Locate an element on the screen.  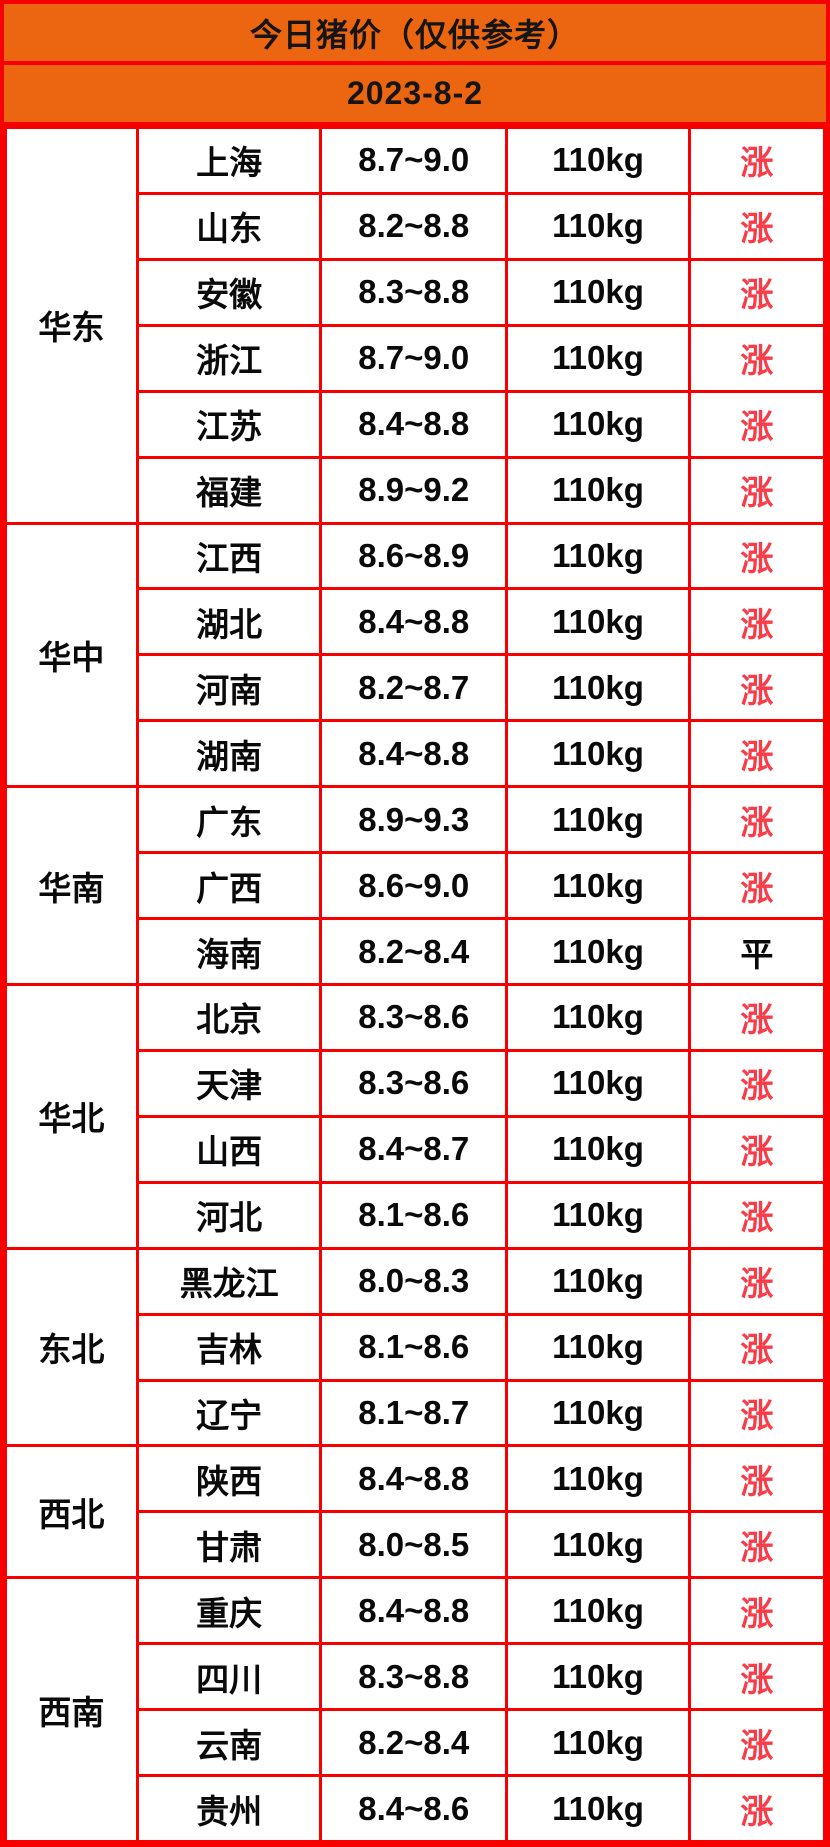
region-cell: 西南 is located at coordinates (71, 1709).